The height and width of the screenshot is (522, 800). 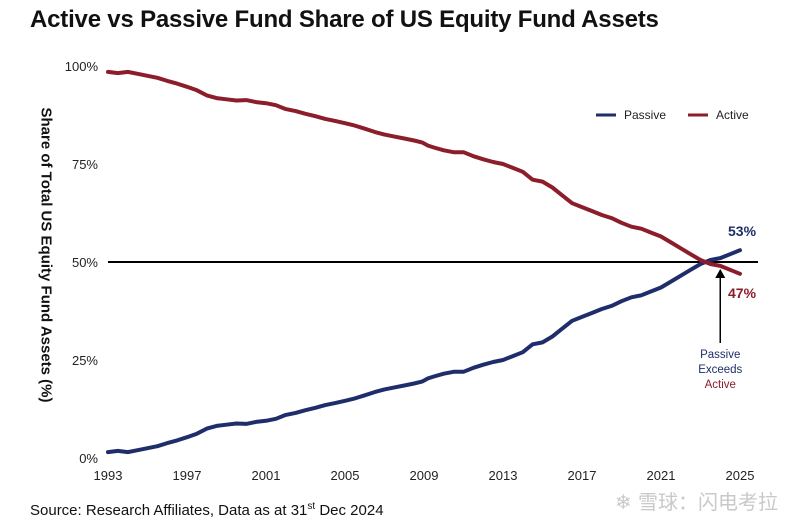 I want to click on annotation-text-exceeds: Exceeds, so click(x=720, y=370).